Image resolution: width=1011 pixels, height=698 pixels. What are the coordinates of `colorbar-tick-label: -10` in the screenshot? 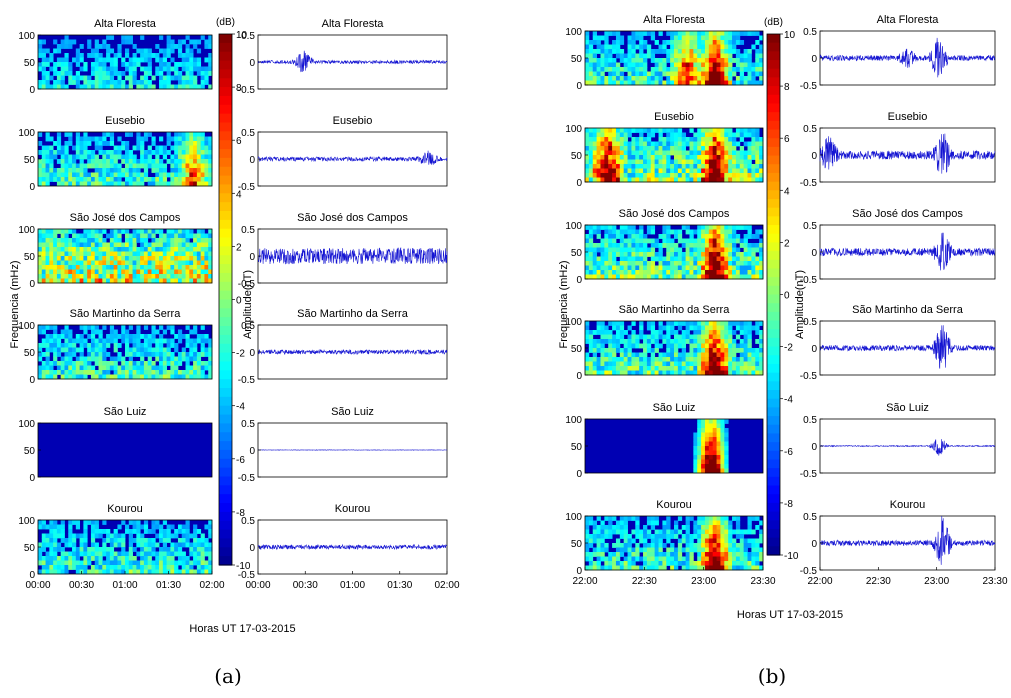 It's located at (243, 566).